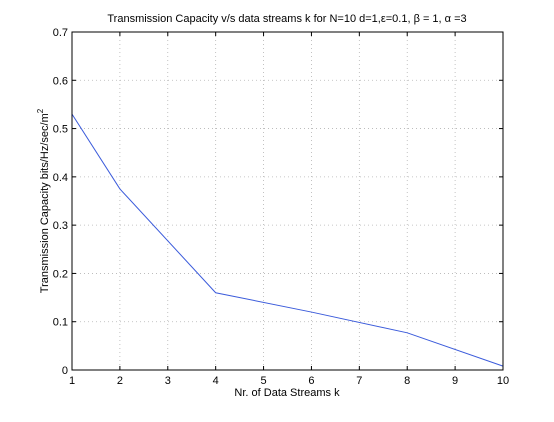 The image size is (554, 422). What do you see at coordinates (311, 381) in the screenshot?
I see `x-tick-label: 6` at bounding box center [311, 381].